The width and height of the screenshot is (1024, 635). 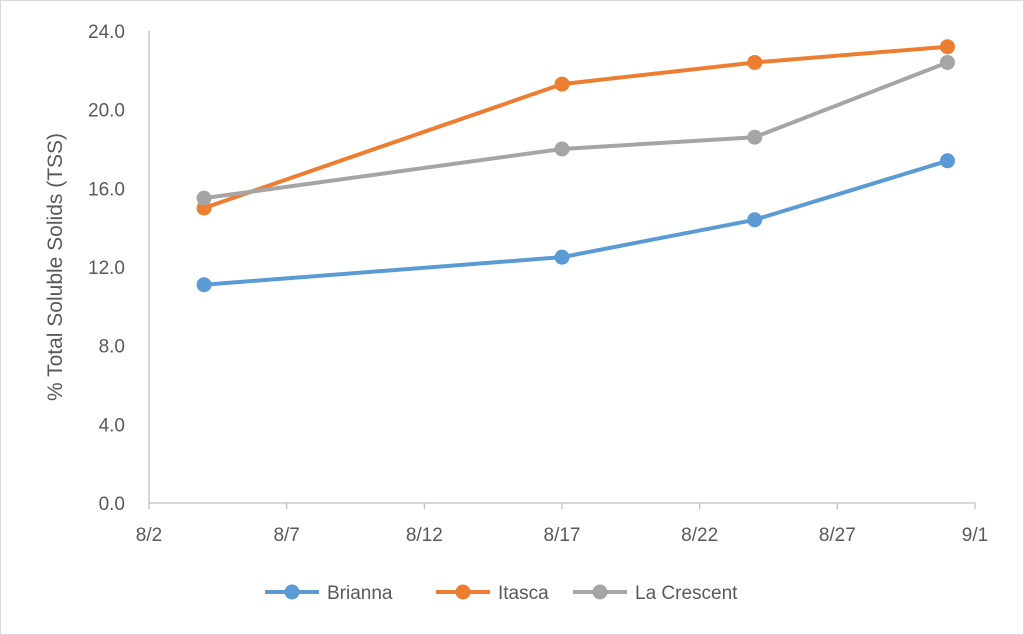 I want to click on y-tick-label: 8.0, so click(x=112, y=347).